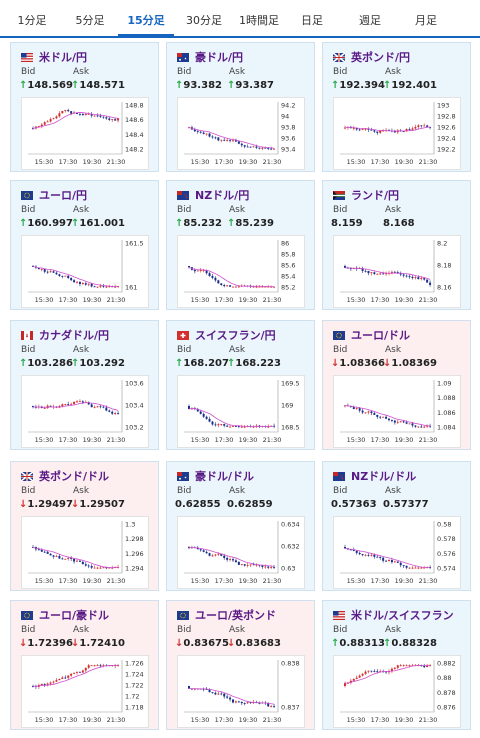 This screenshot has height=738, width=480. I want to click on bid-number: 0.57363, so click(354, 504).